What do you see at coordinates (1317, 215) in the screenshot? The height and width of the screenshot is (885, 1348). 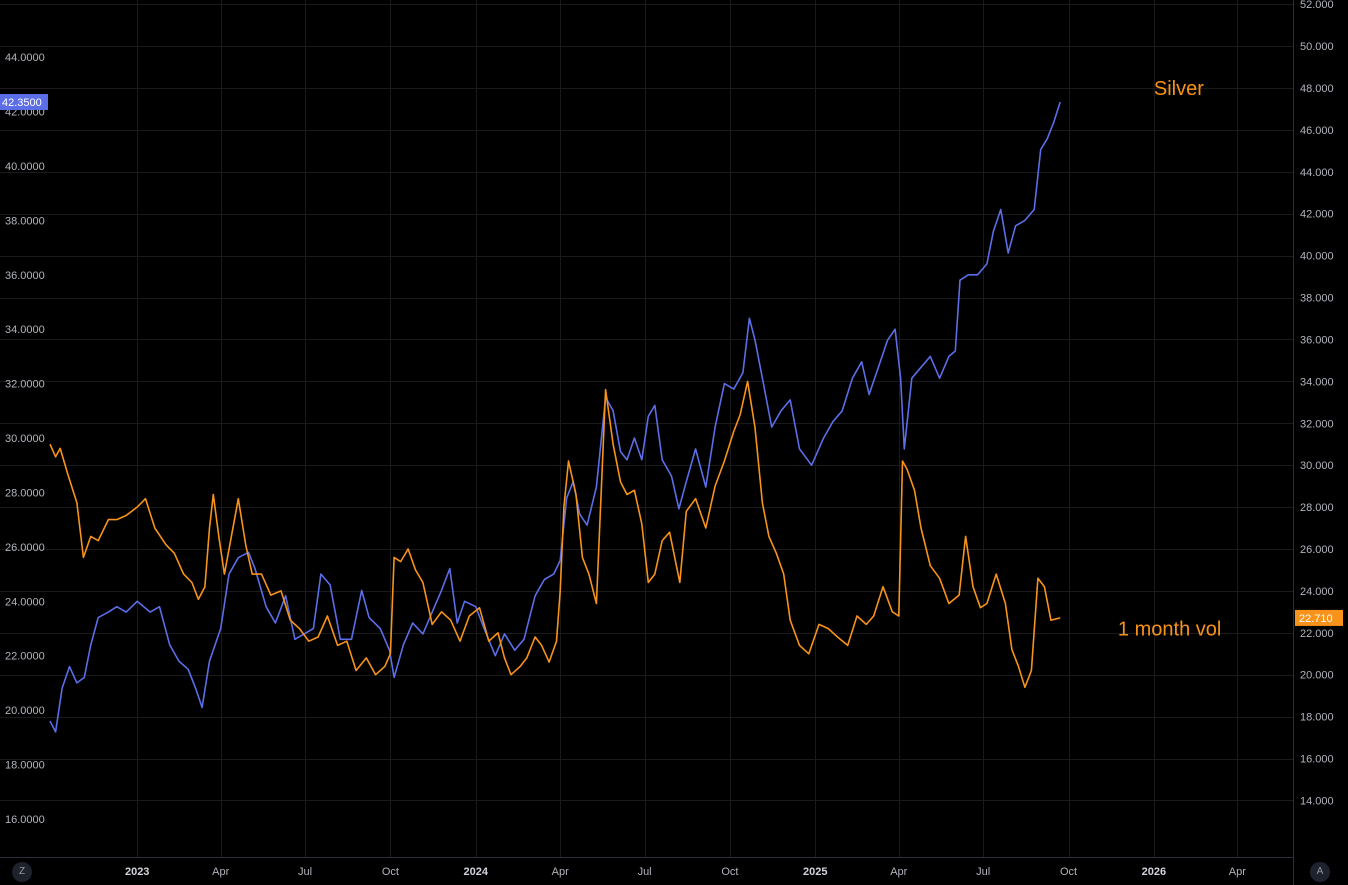 I see `right-axis-tick-label: 42.000` at bounding box center [1317, 215].